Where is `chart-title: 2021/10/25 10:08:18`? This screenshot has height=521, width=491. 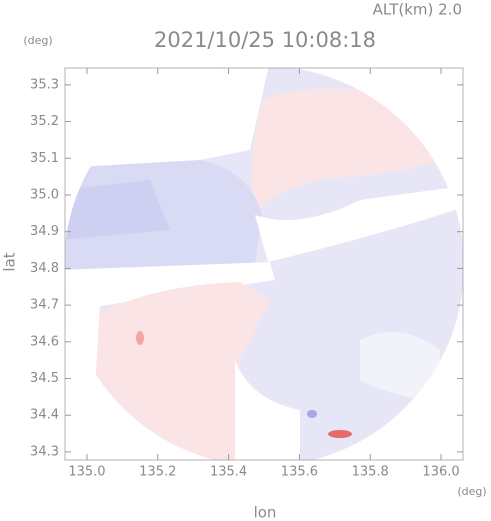 chart-title: 2021/10/25 10:08:18 is located at coordinates (265, 40).